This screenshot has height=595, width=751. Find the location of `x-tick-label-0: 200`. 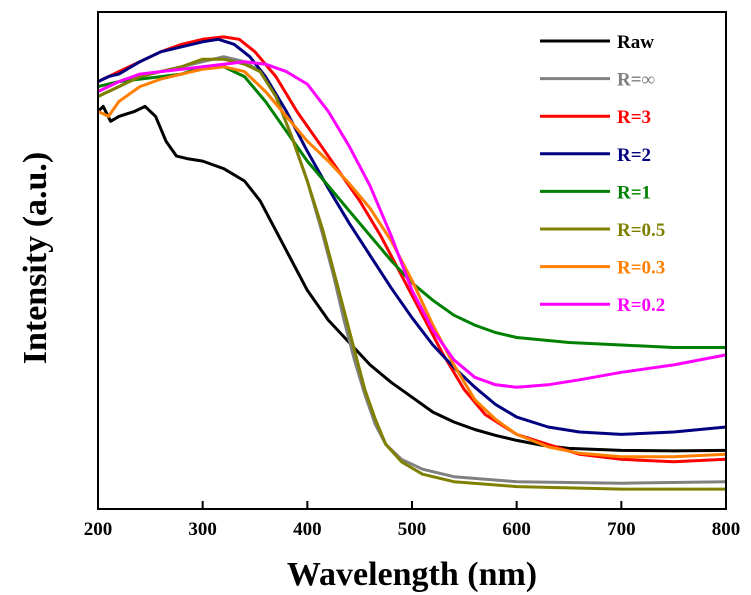

x-tick-label-0: 200 is located at coordinates (98, 529).